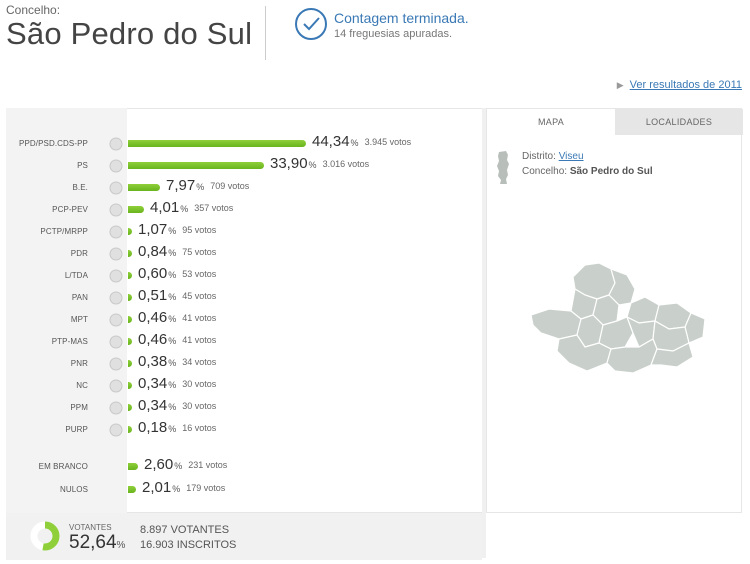 The image size is (750, 564). What do you see at coordinates (188, 545) in the screenshot?
I see `inscritos-count: 16.903 INSCRITOS` at bounding box center [188, 545].